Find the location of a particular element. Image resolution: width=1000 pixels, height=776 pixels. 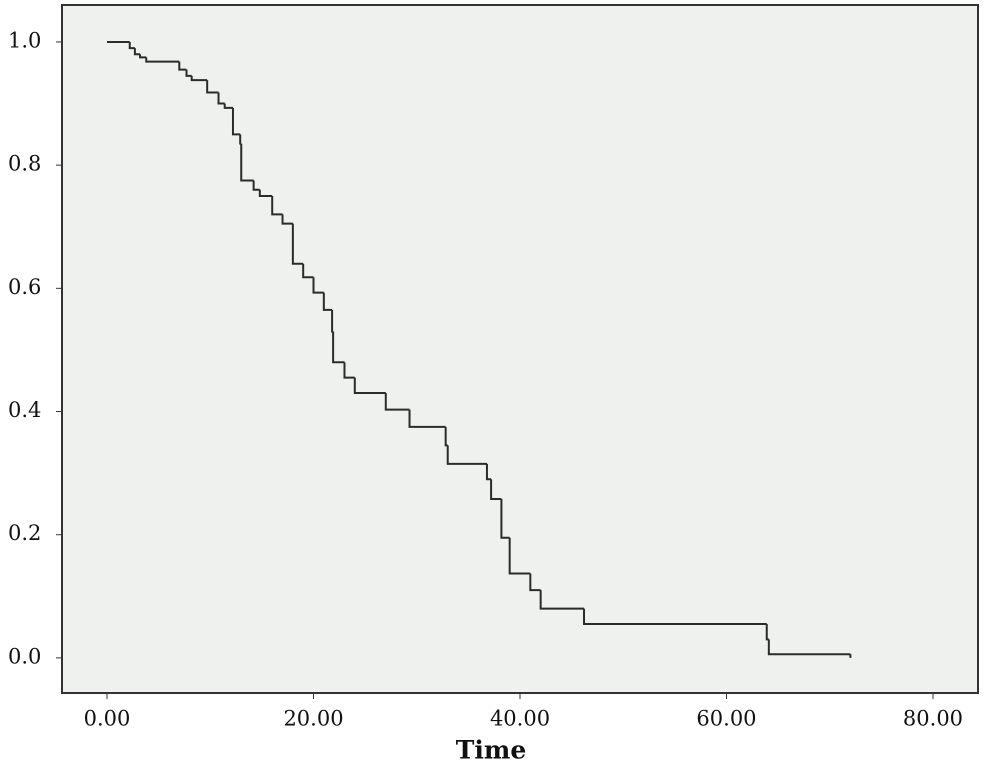

x-tick-label: 80.00 is located at coordinates (933, 719).